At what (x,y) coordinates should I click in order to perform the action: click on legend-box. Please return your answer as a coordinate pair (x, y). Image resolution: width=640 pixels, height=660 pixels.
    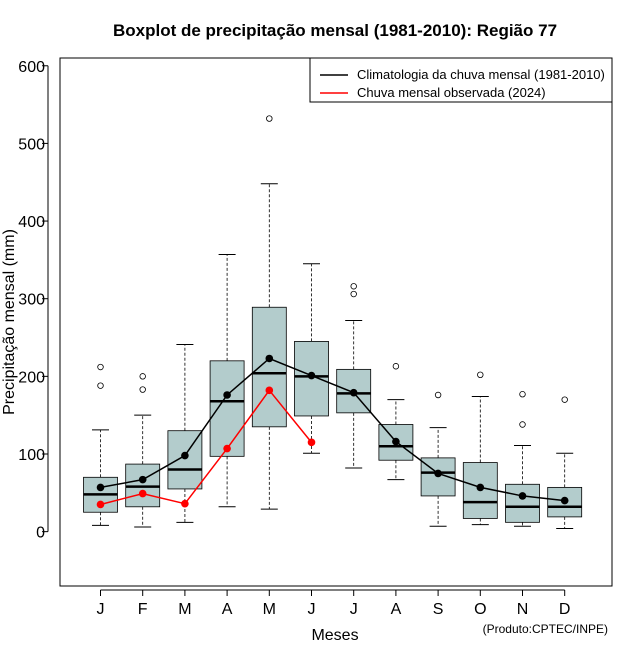
    Looking at the image, I should click on (461, 80).